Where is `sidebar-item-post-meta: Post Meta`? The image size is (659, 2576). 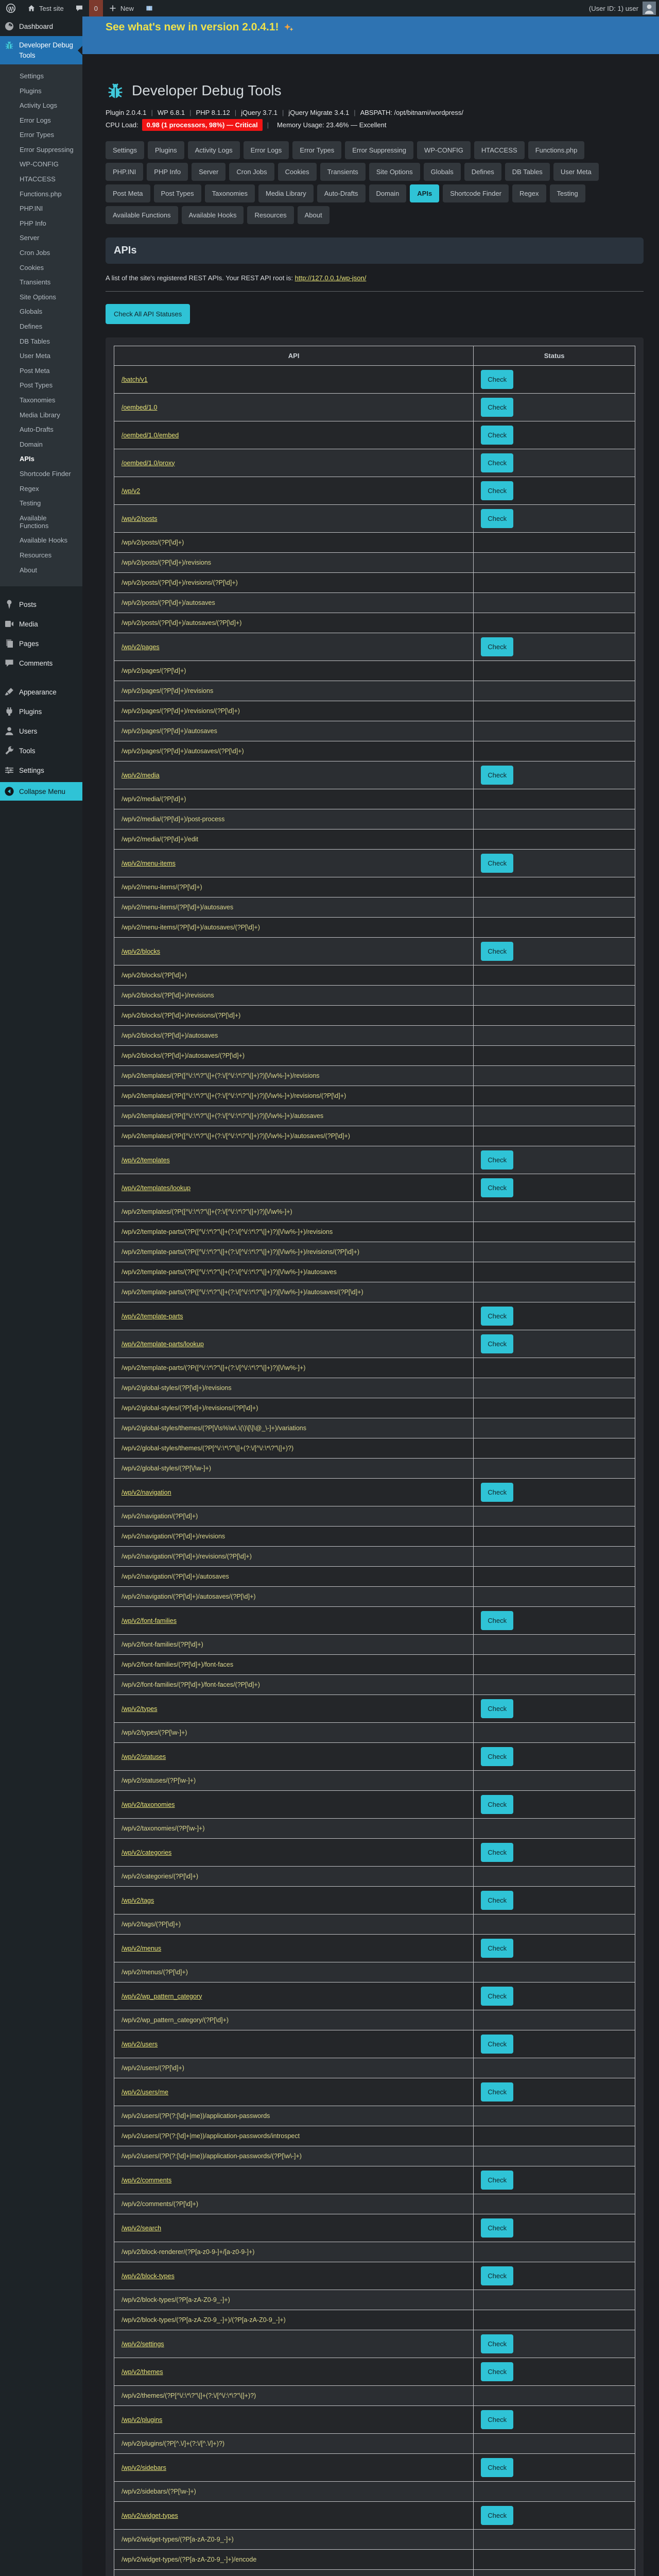 sidebar-item-post-meta: Post Meta is located at coordinates (35, 370).